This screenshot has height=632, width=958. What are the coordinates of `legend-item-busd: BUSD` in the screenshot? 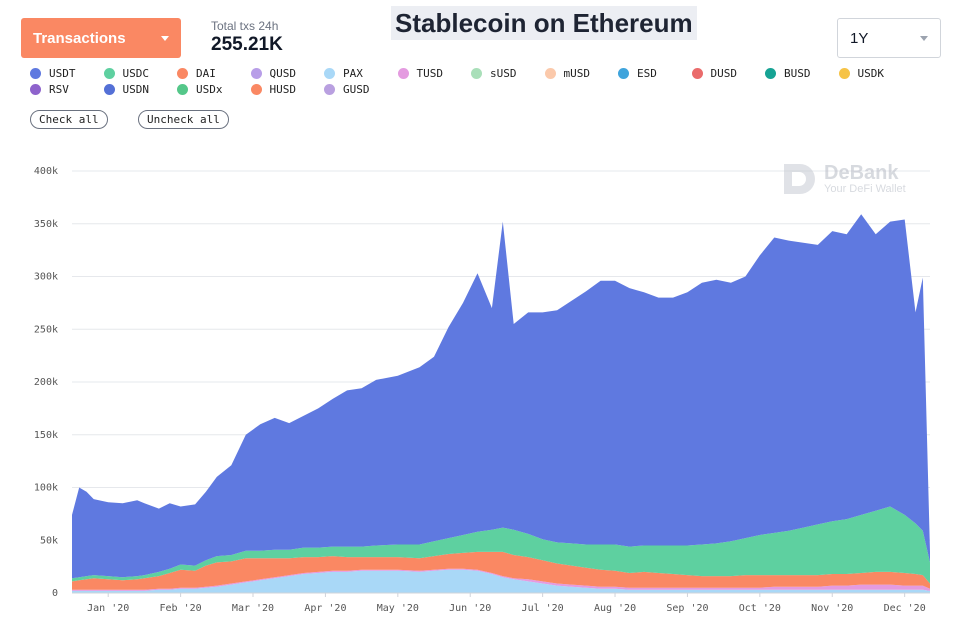 It's located at (788, 73).